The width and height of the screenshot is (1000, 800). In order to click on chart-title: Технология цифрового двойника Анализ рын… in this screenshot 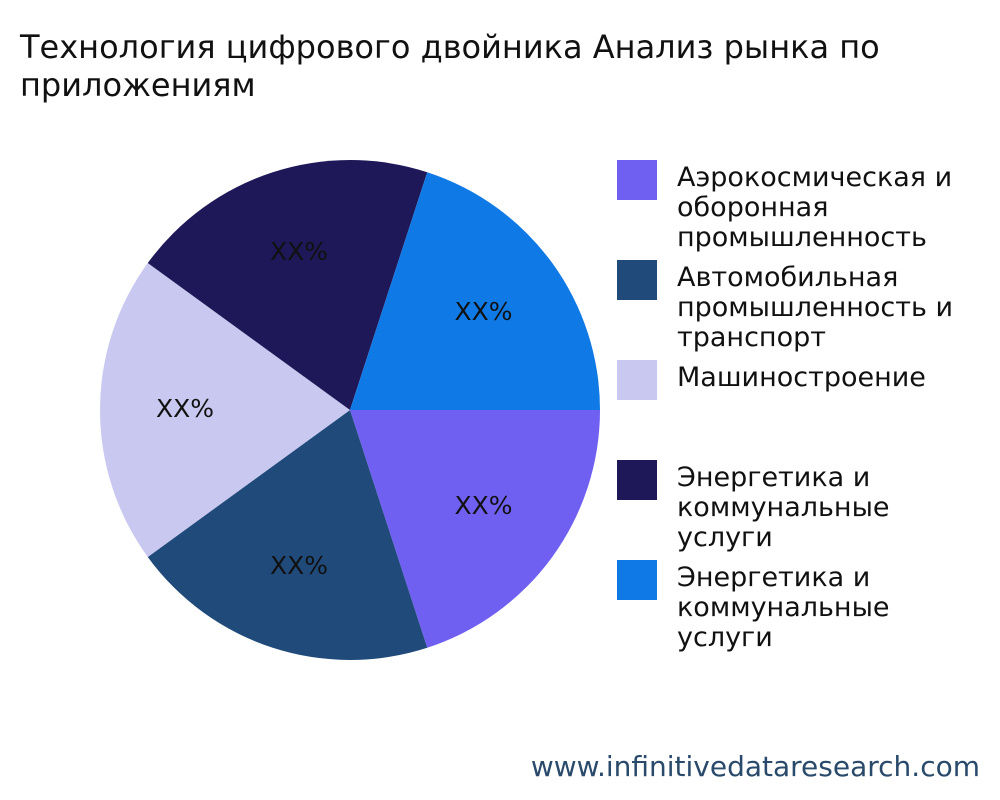, I will do `click(450, 66)`.